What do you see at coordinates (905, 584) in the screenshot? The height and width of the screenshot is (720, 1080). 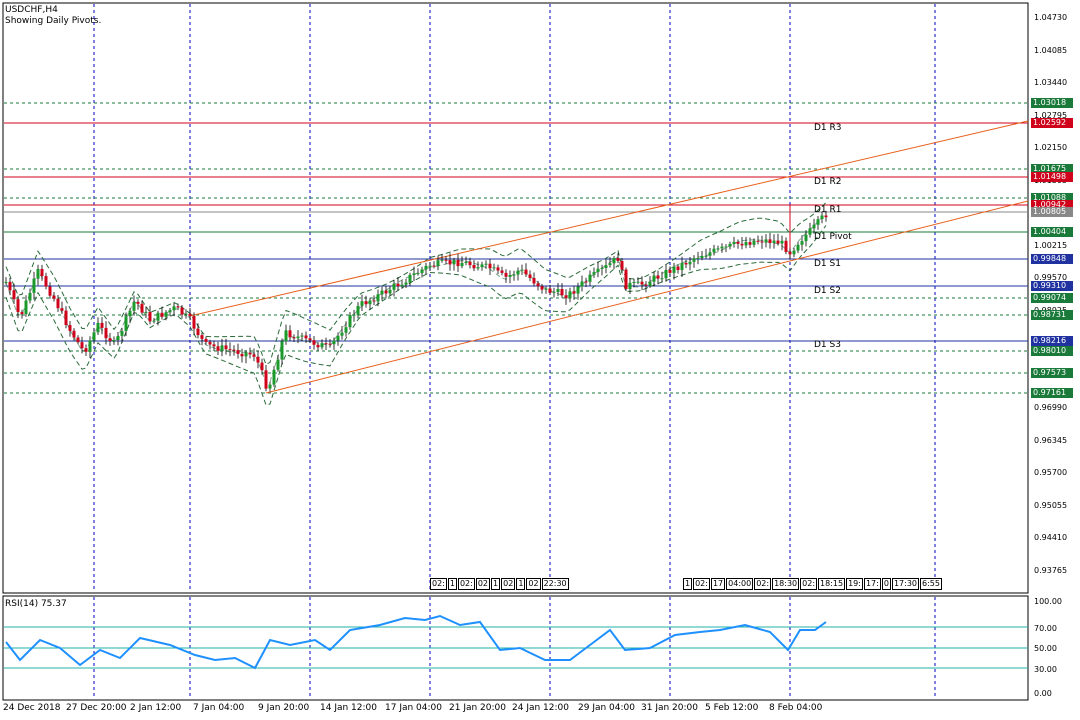 I see `time-marker-box: 17:30` at bounding box center [905, 584].